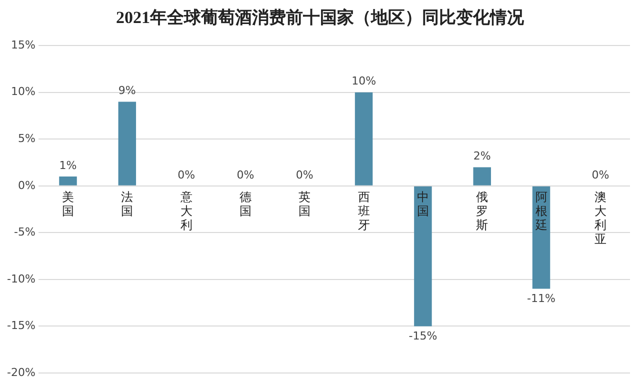 Image resolution: width=640 pixels, height=383 pixels. Describe the element at coordinates (541, 211) in the screenshot. I see `x-tick-label: 阿根廷` at that location.